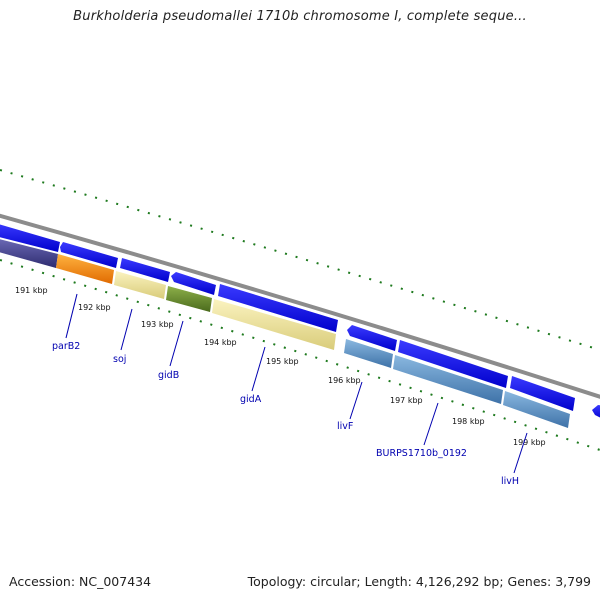 This screenshot has height=600, width=600. I want to click on kbp-label: 193 kbp, so click(157, 324).